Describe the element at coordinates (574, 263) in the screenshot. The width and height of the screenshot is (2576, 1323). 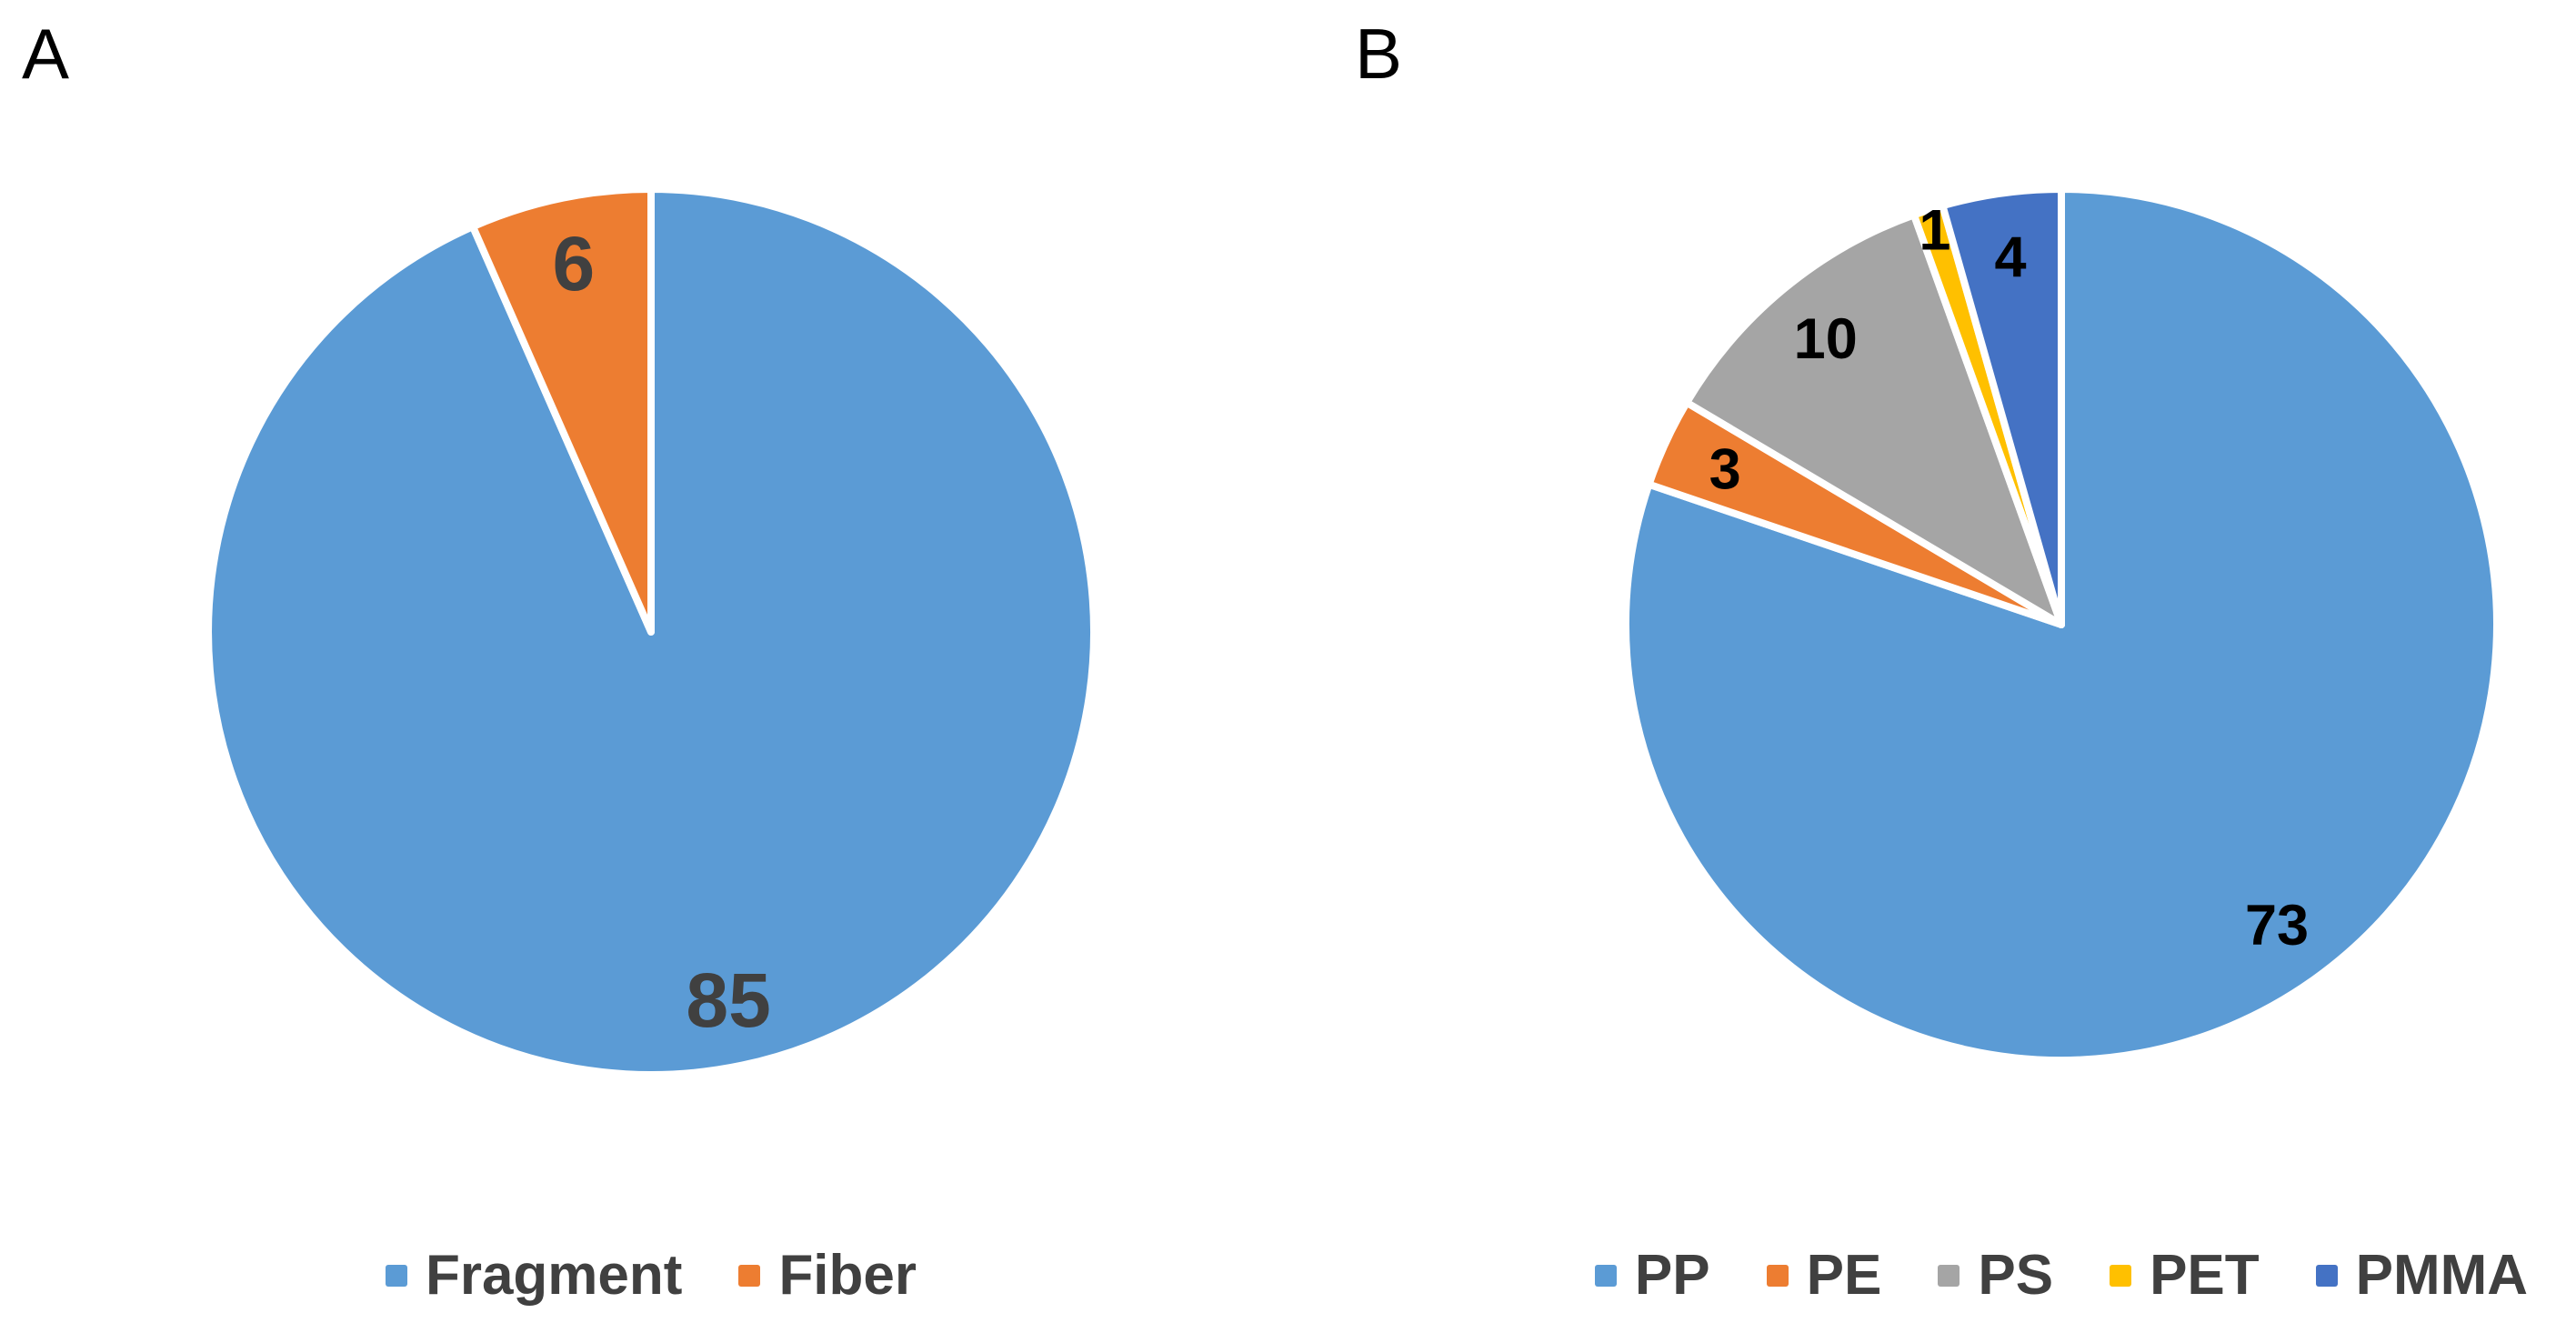
I see `data-label-fiber: 6` at that location.